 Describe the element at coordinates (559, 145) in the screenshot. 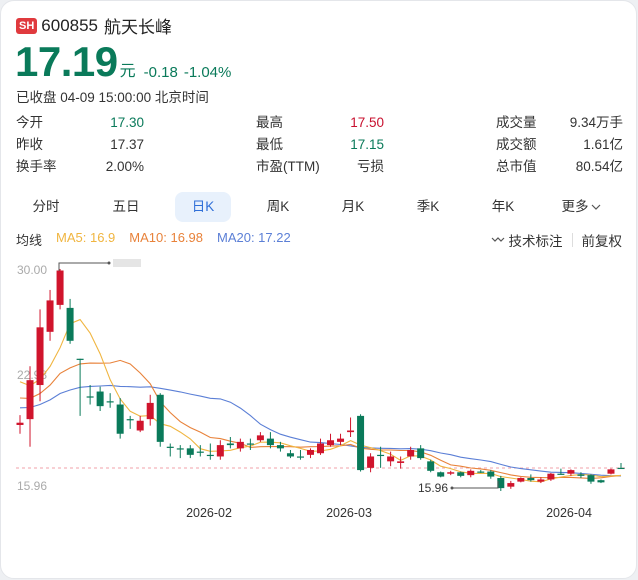

I see `stat-item: 成交额 1.61亿` at that location.